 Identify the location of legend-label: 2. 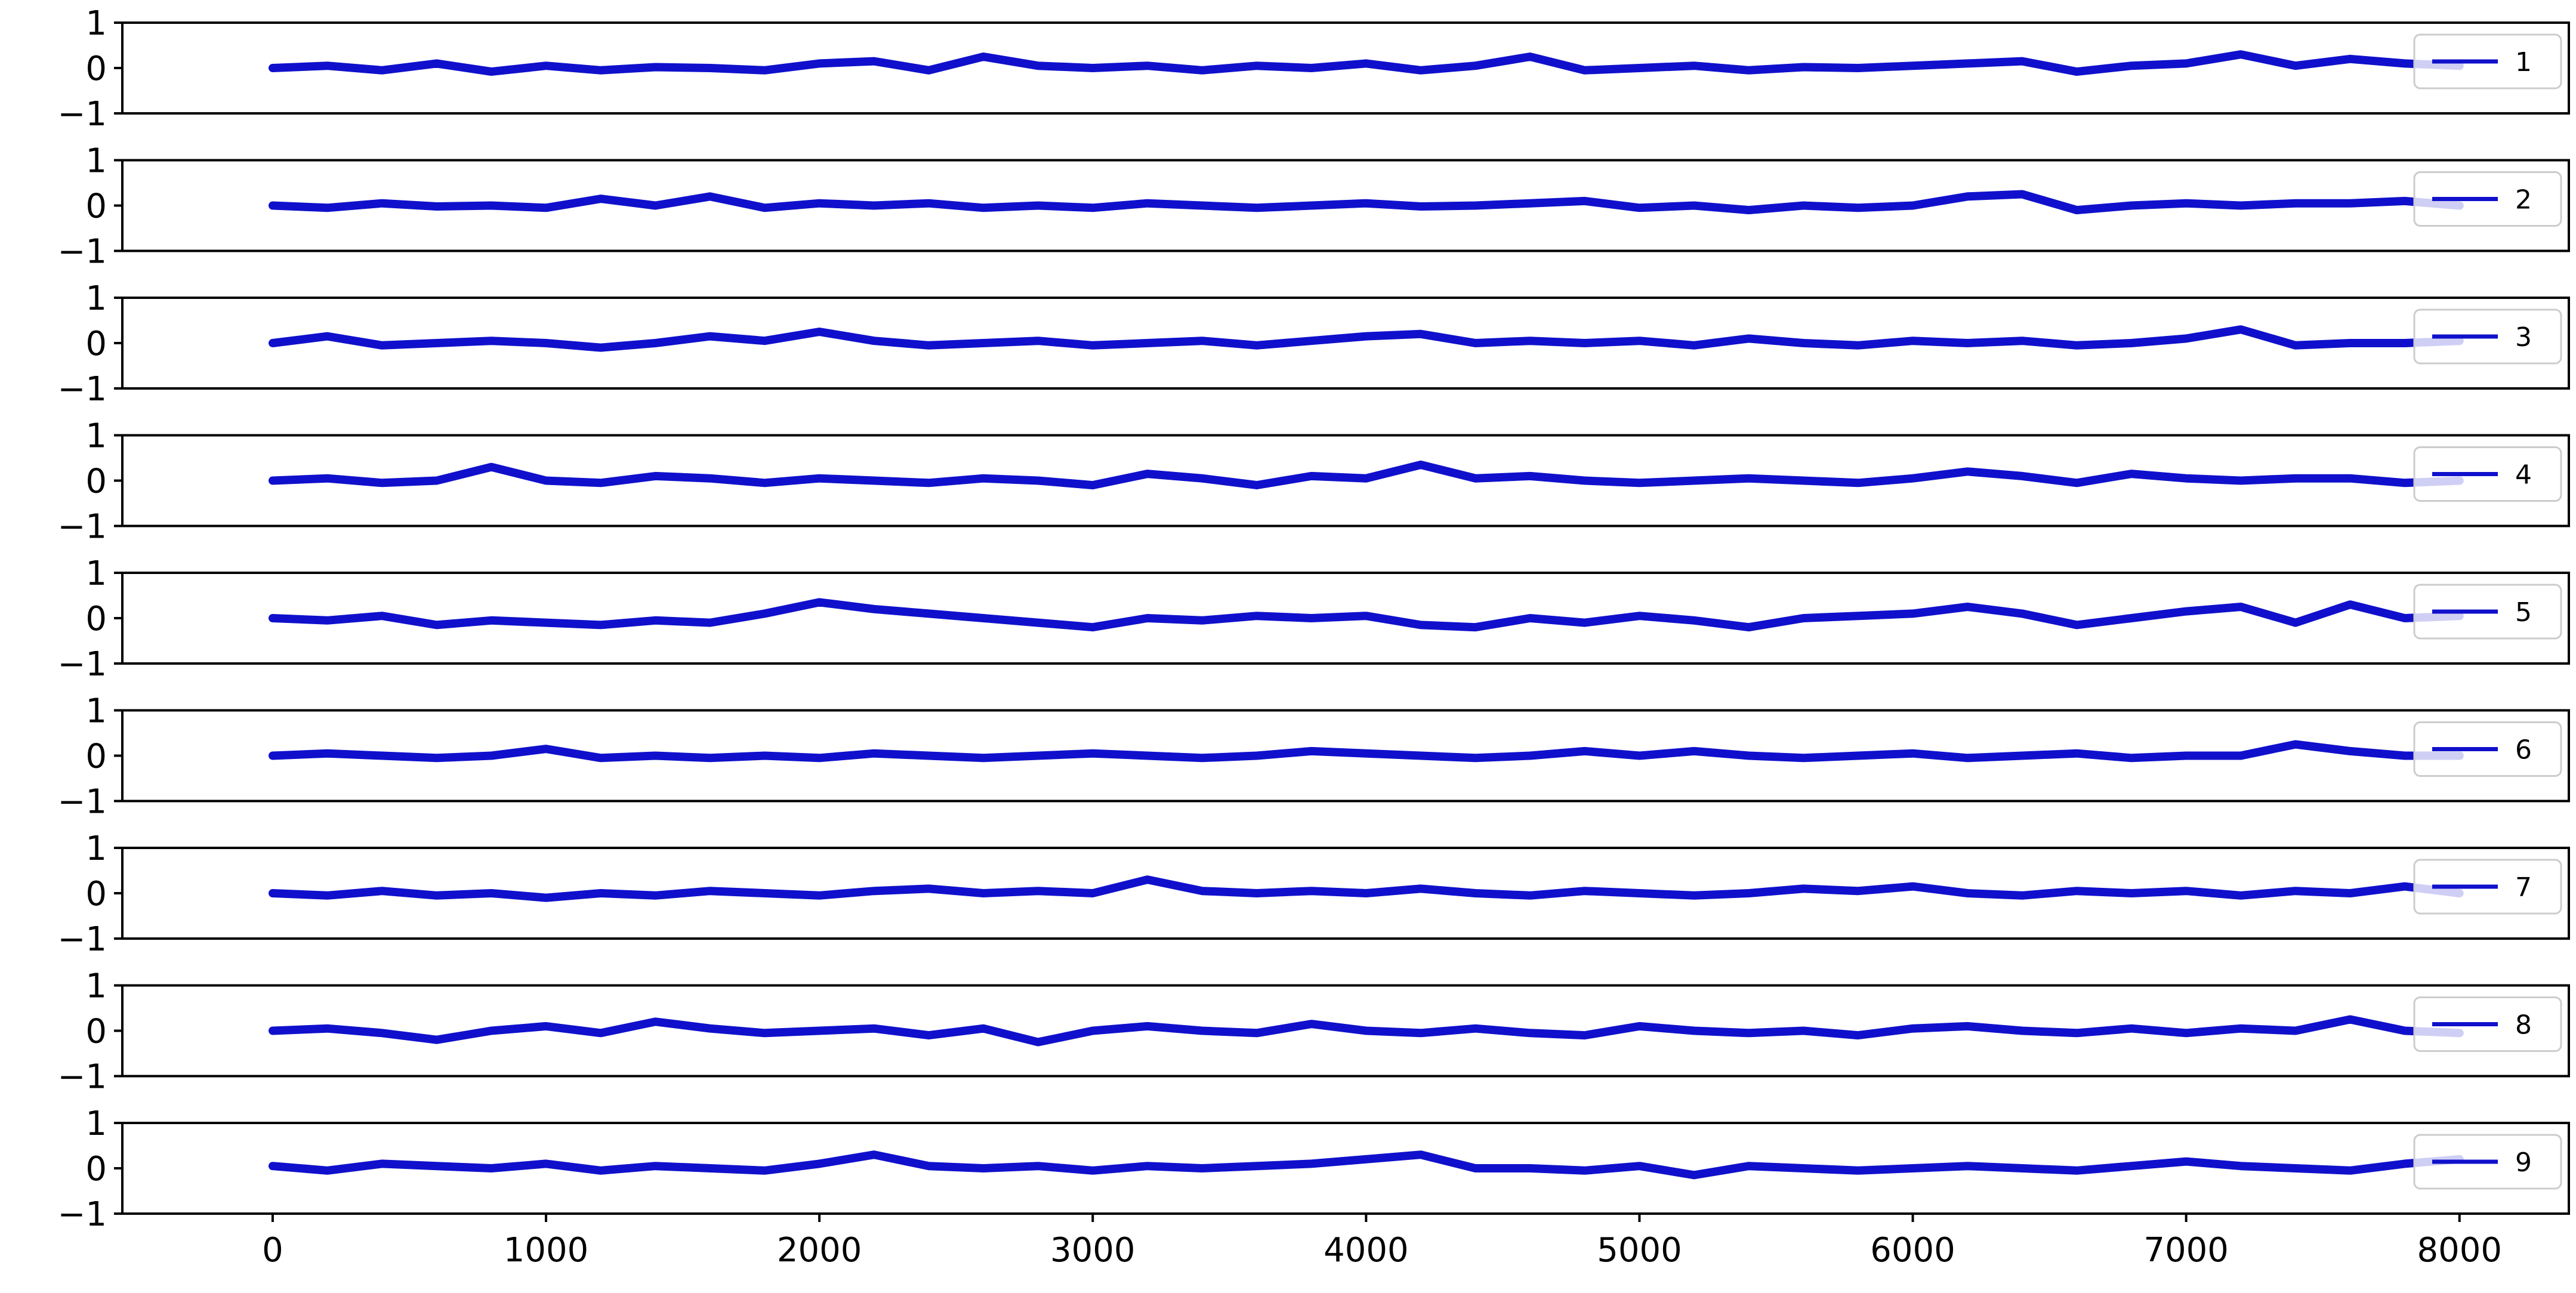
(2523, 200).